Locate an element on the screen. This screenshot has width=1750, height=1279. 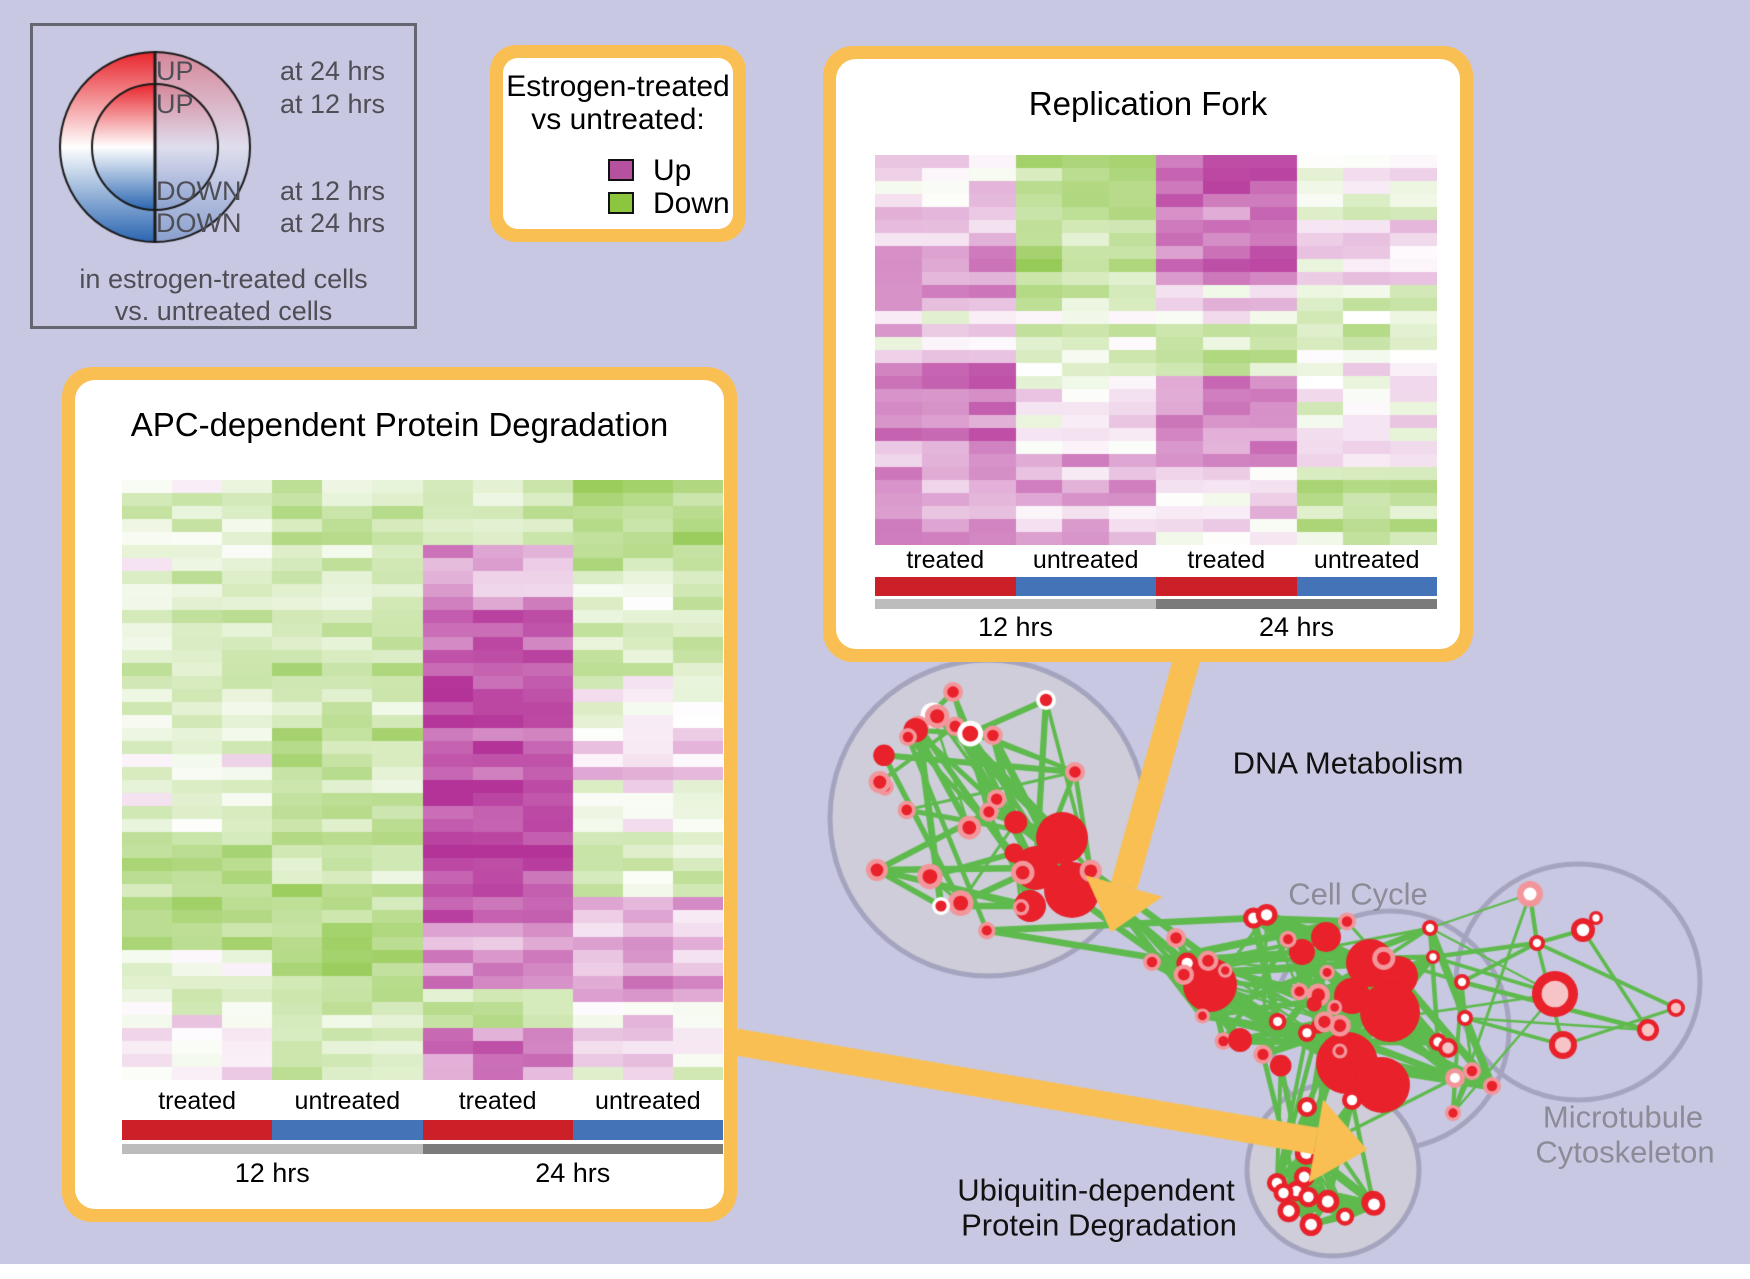
dna-metabolism-label: DNA Metabolism is located at coordinates (1348, 763).